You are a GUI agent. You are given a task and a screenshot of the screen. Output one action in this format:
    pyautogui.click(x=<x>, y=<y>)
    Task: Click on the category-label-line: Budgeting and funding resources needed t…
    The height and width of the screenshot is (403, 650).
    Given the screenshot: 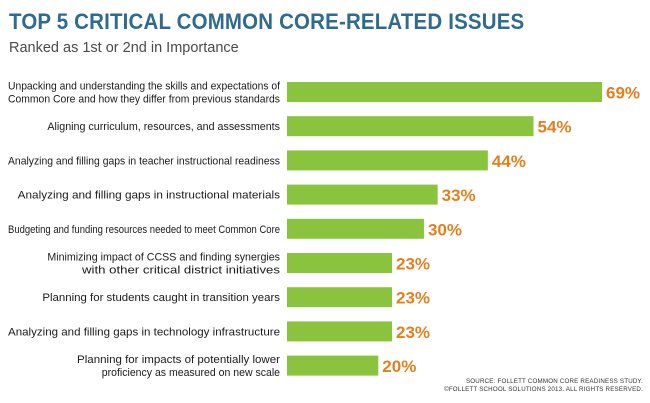 What is the action you would take?
    pyautogui.click(x=144, y=230)
    